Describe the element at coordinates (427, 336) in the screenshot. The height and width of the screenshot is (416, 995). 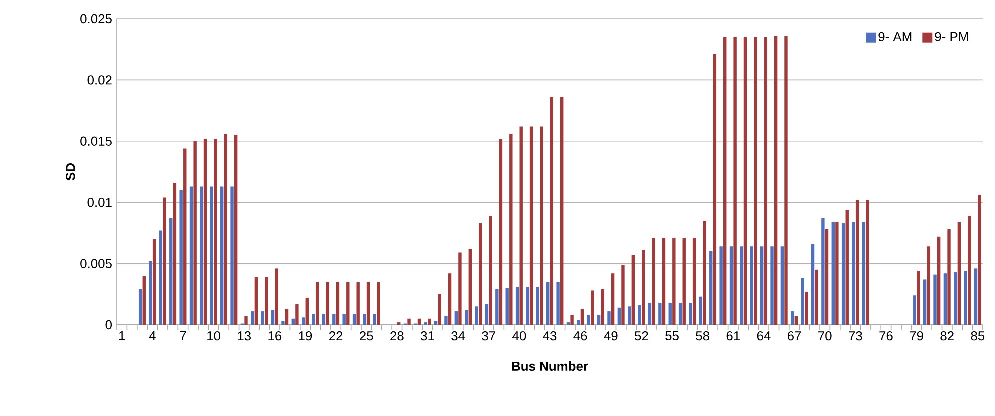
I see `x-tick-label: 31` at that location.